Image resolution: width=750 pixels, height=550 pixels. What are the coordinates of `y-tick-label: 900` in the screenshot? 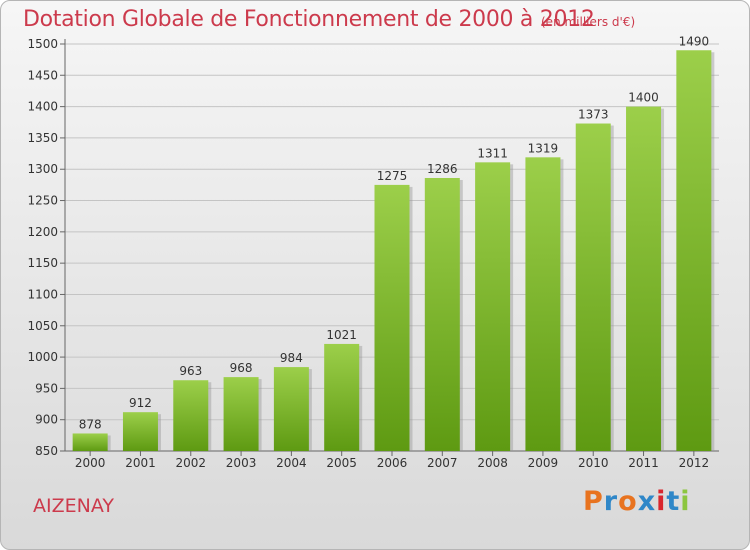 It's located at (46, 420).